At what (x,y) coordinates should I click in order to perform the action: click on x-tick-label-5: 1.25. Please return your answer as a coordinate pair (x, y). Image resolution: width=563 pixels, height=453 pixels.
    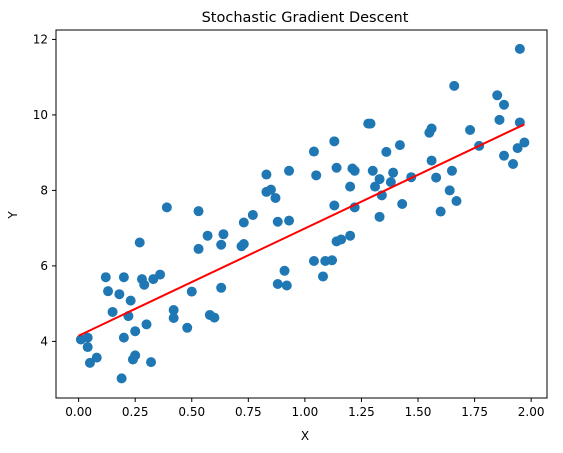
    Looking at the image, I should click on (361, 412).